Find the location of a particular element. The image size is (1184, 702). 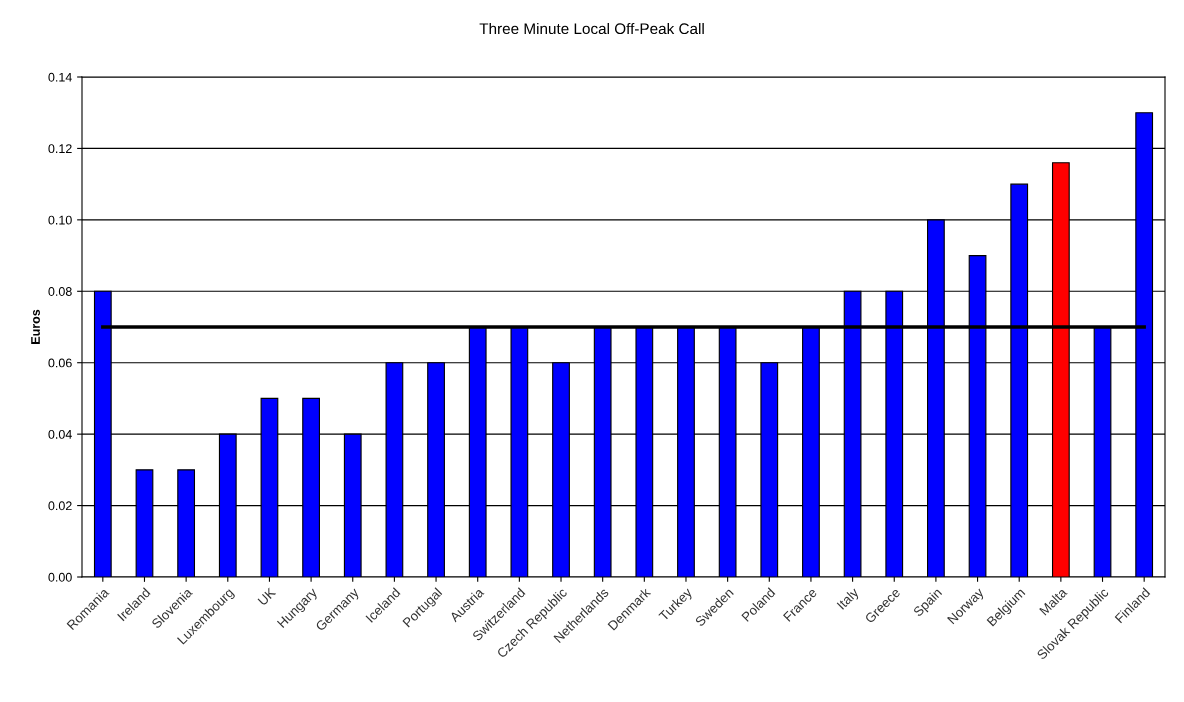

y-tick-label: 0.10 is located at coordinates (60, 220).